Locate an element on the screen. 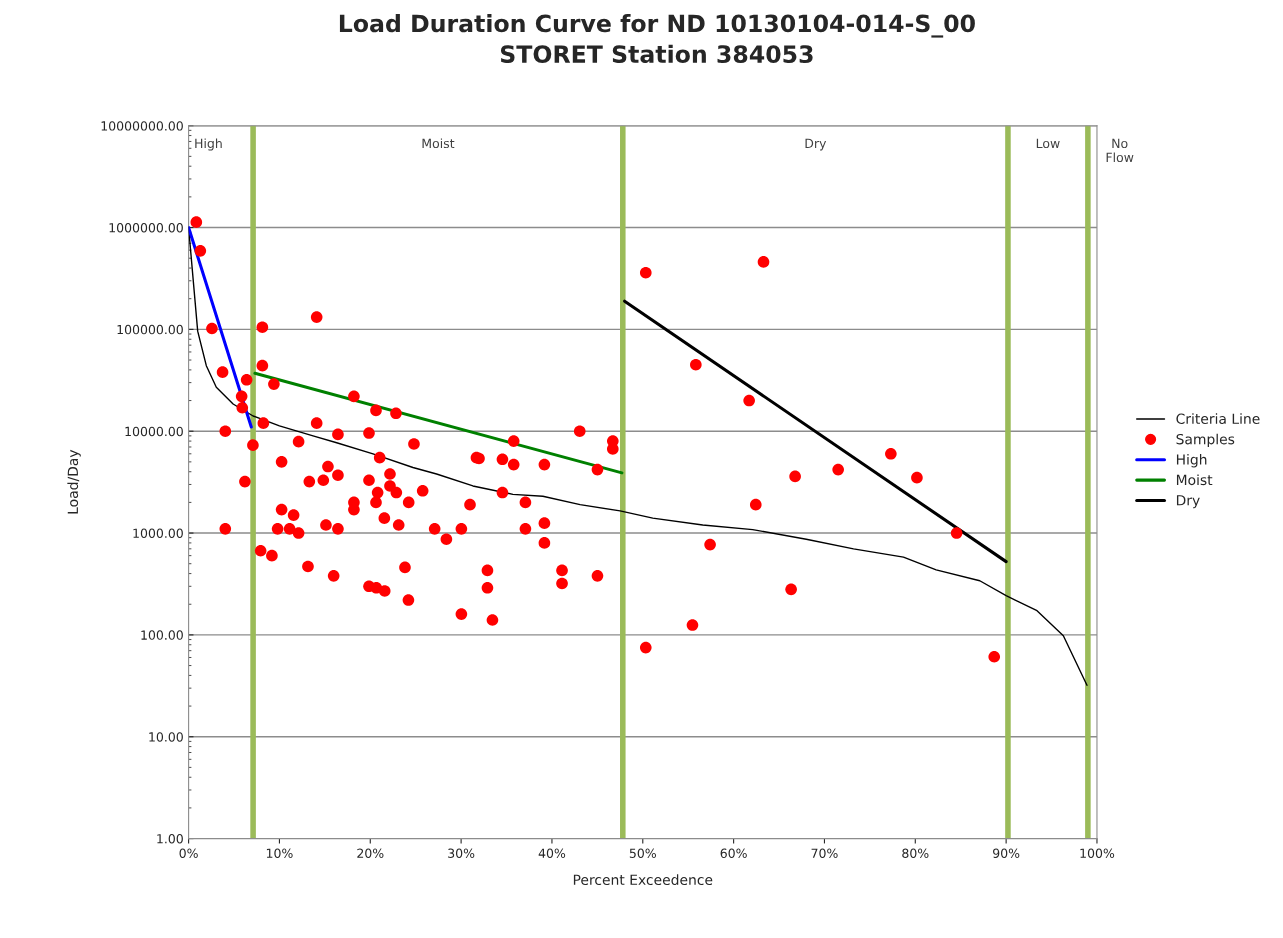  y-axis-title: Load/Day is located at coordinates (74, 481).